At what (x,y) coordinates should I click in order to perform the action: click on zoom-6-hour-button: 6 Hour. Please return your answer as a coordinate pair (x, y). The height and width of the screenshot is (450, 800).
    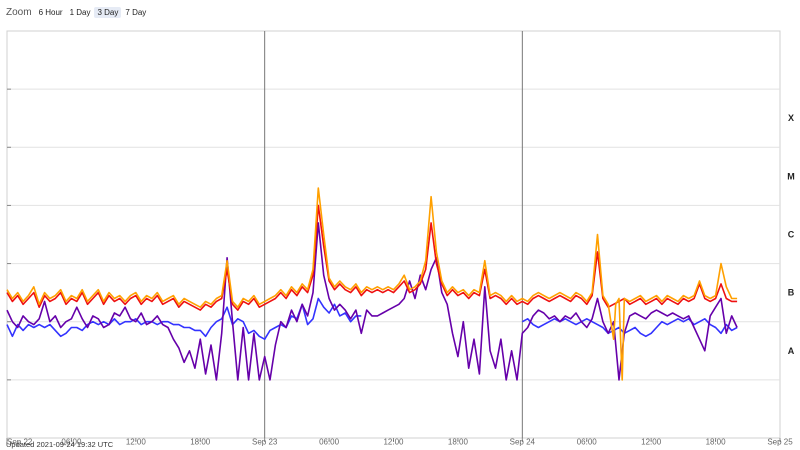
    Looking at the image, I should click on (50, 12).